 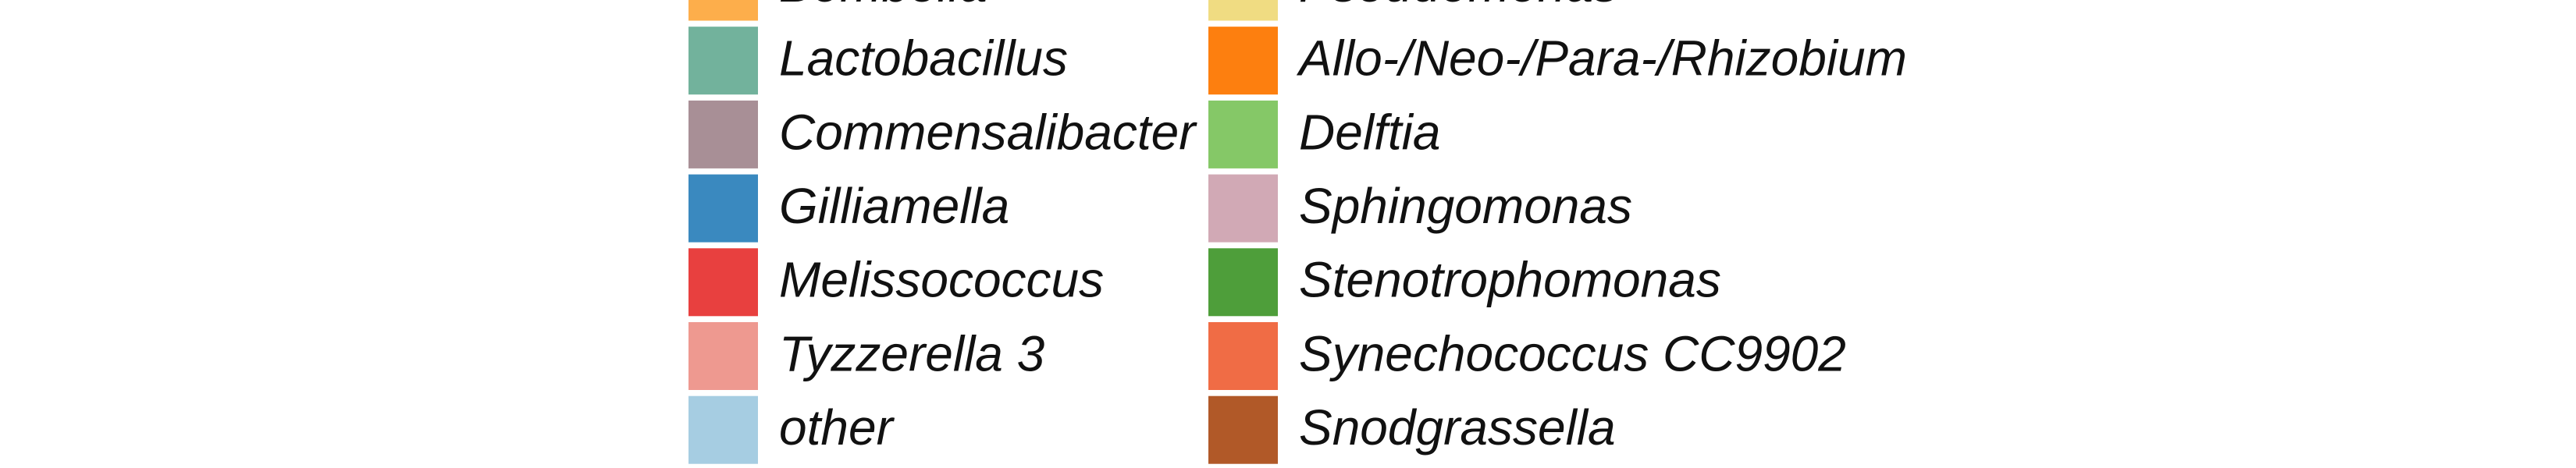 I want to click on legend-label: Gilliamella, so click(x=894, y=206).